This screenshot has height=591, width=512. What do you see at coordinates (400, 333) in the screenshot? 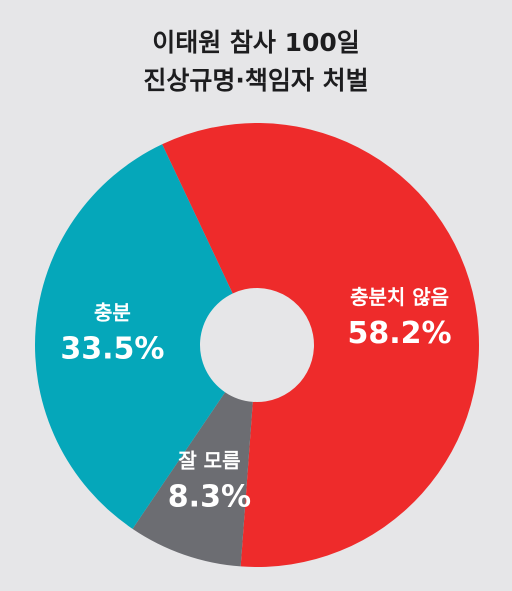
I see `slice-value: 58.2%` at bounding box center [400, 333].